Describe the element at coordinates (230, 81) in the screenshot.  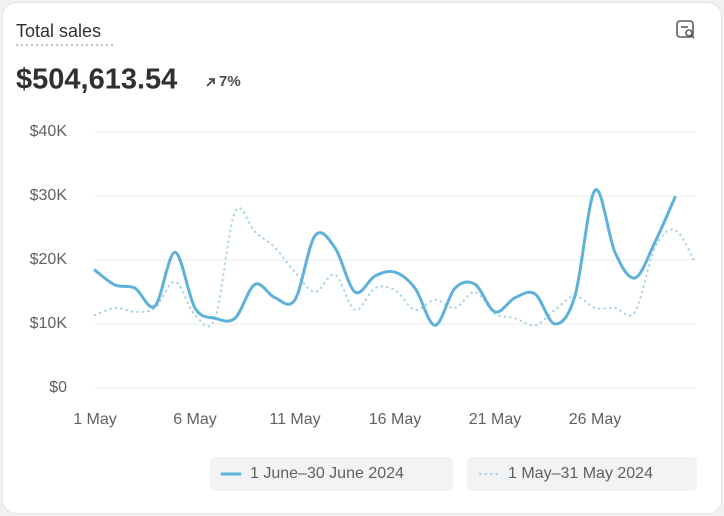
I see `change: 7%` at that location.